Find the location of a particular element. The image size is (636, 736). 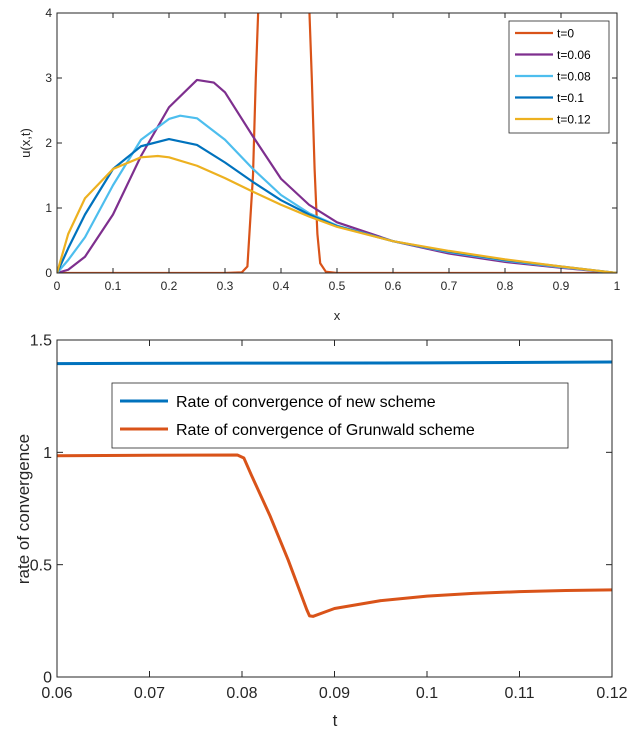

bottom-y-tick-label: 1 is located at coordinates (47, 453).